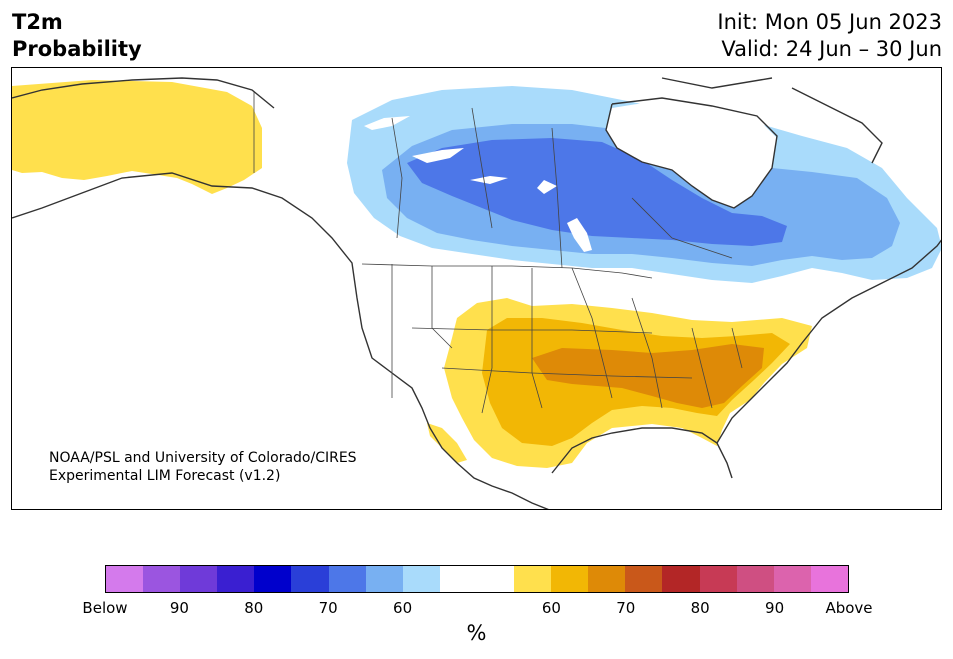 The height and width of the screenshot is (659, 953). Describe the element at coordinates (37, 22) in the screenshot. I see `title-line-1: T2m` at that location.